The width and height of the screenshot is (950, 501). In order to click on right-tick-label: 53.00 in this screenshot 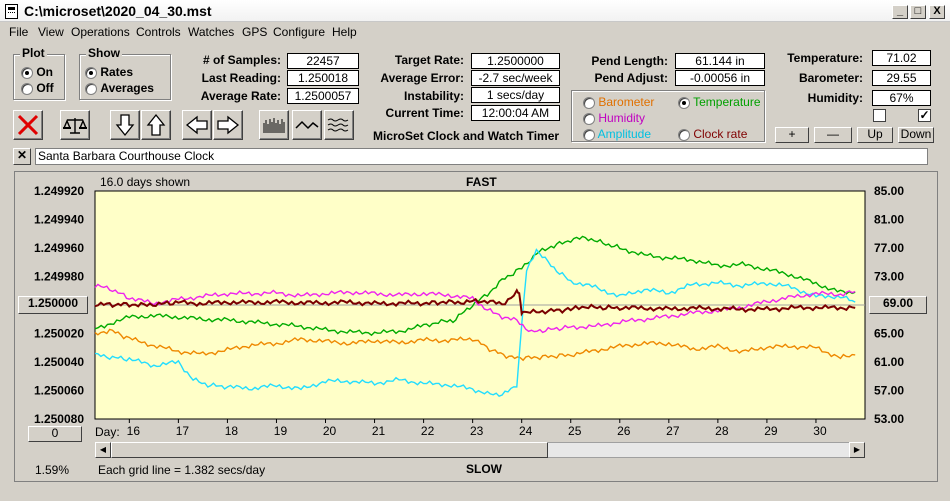, I will do `click(889, 419)`.